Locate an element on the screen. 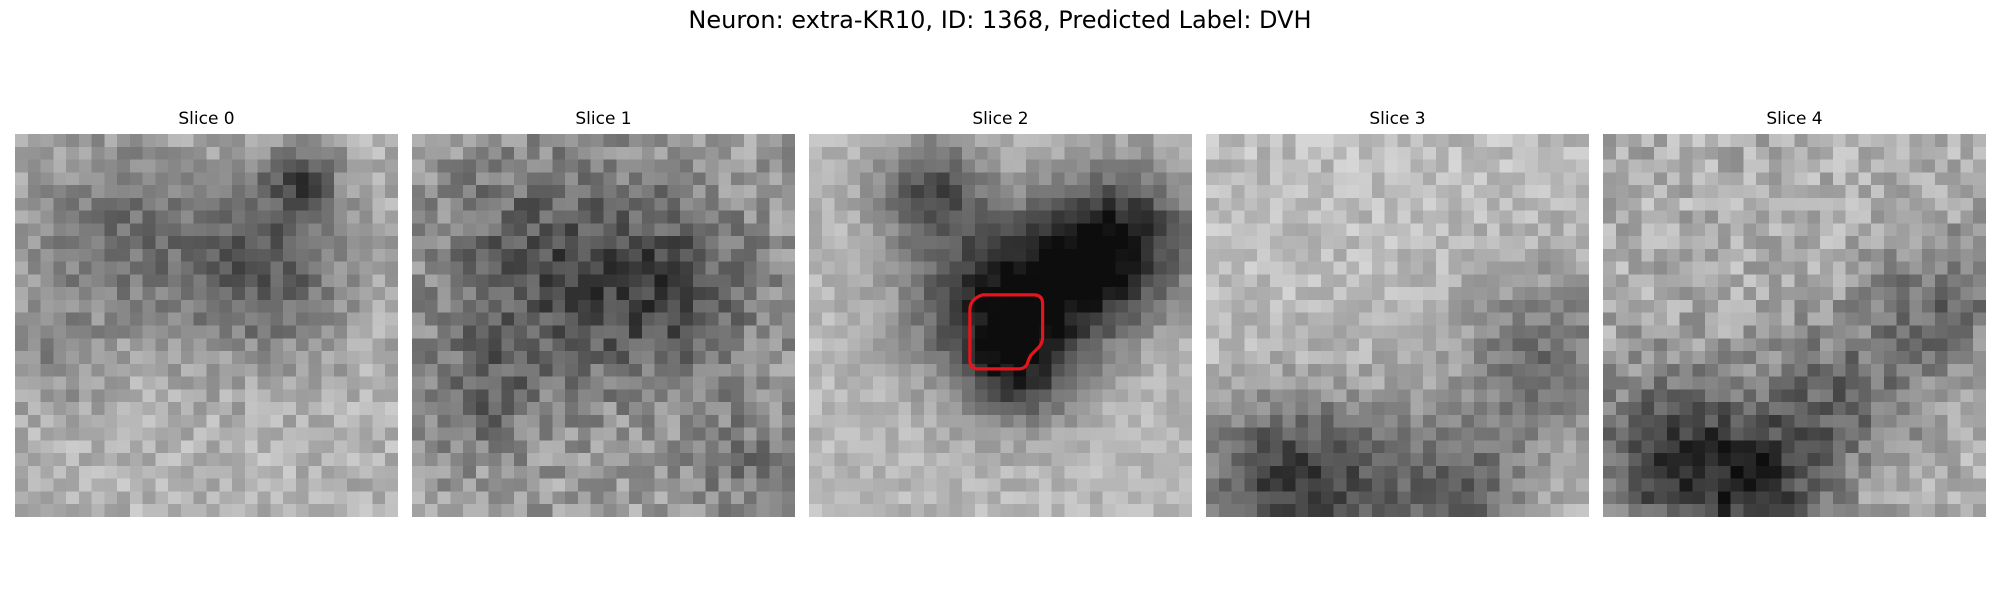  slice-panel-3: Slice 3 is located at coordinates (1397, 312).